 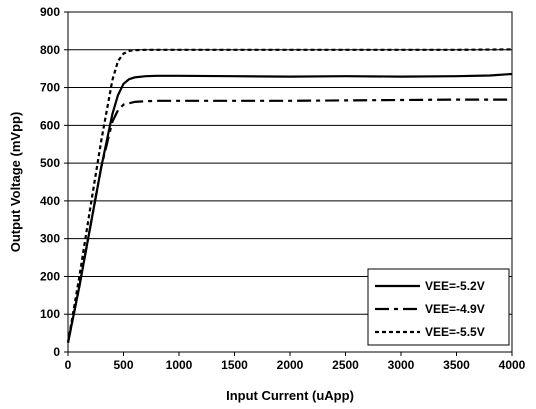 What do you see at coordinates (455, 286) in the screenshot?
I see `legend-label: VEE=-5.2V` at bounding box center [455, 286].